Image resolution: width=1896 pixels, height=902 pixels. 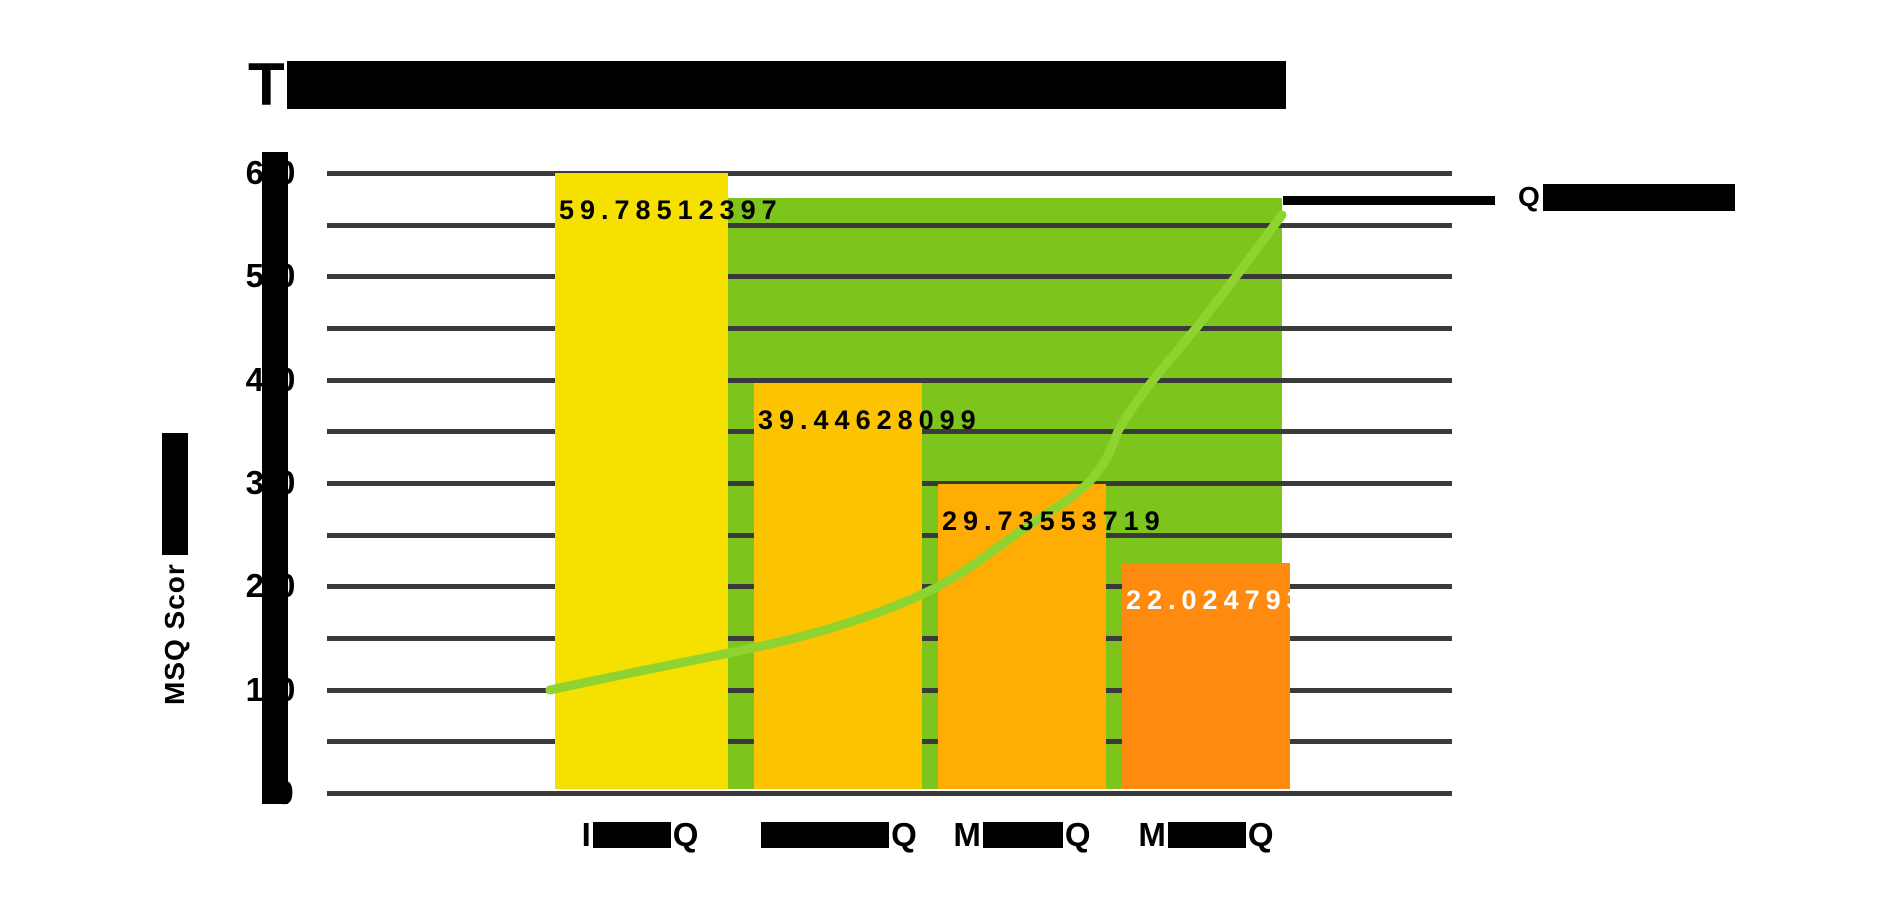 What do you see at coordinates (586, 834) in the screenshot?
I see `x-label-prefix: I` at bounding box center [586, 834].